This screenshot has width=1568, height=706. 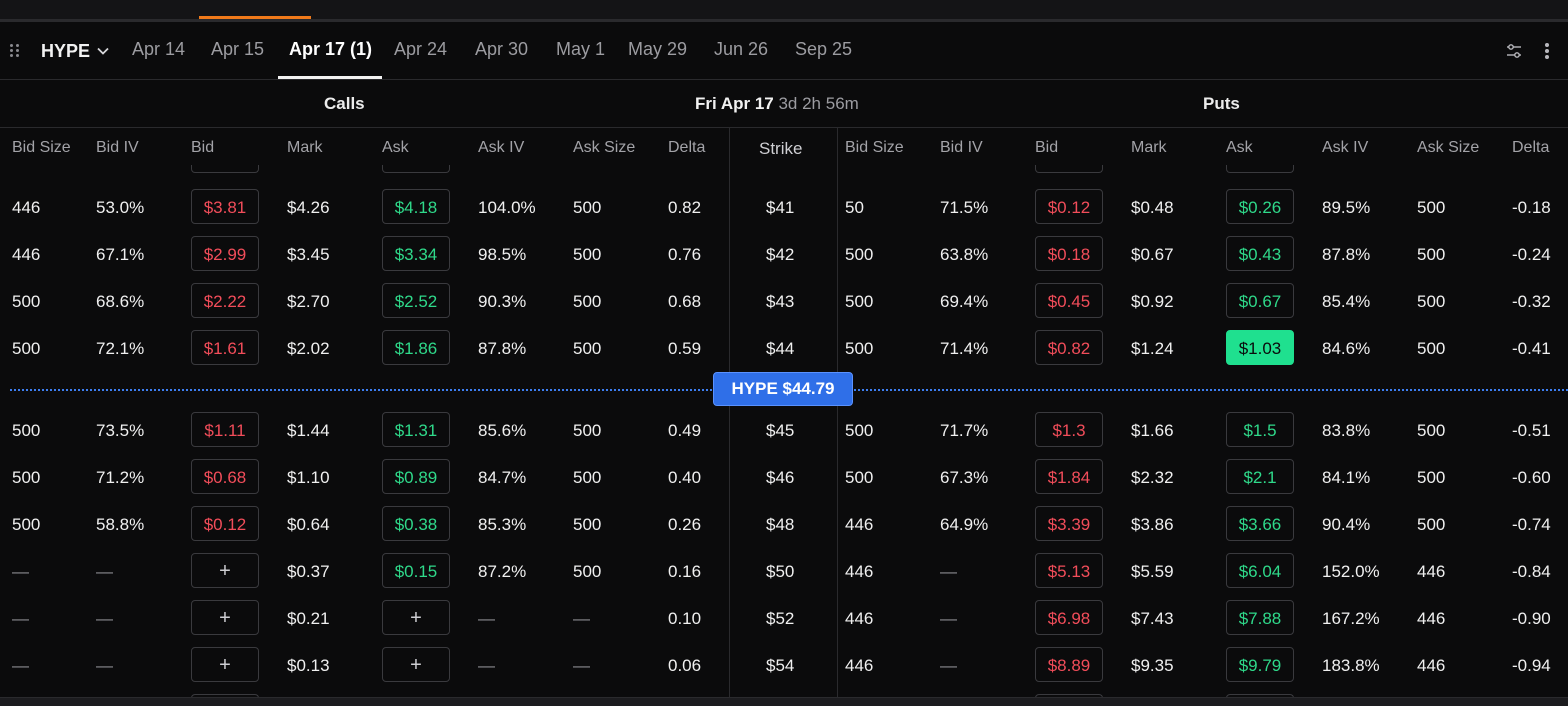 What do you see at coordinates (1431, 571) in the screenshot?
I see `put-ask-size-cell: 446` at bounding box center [1431, 571].